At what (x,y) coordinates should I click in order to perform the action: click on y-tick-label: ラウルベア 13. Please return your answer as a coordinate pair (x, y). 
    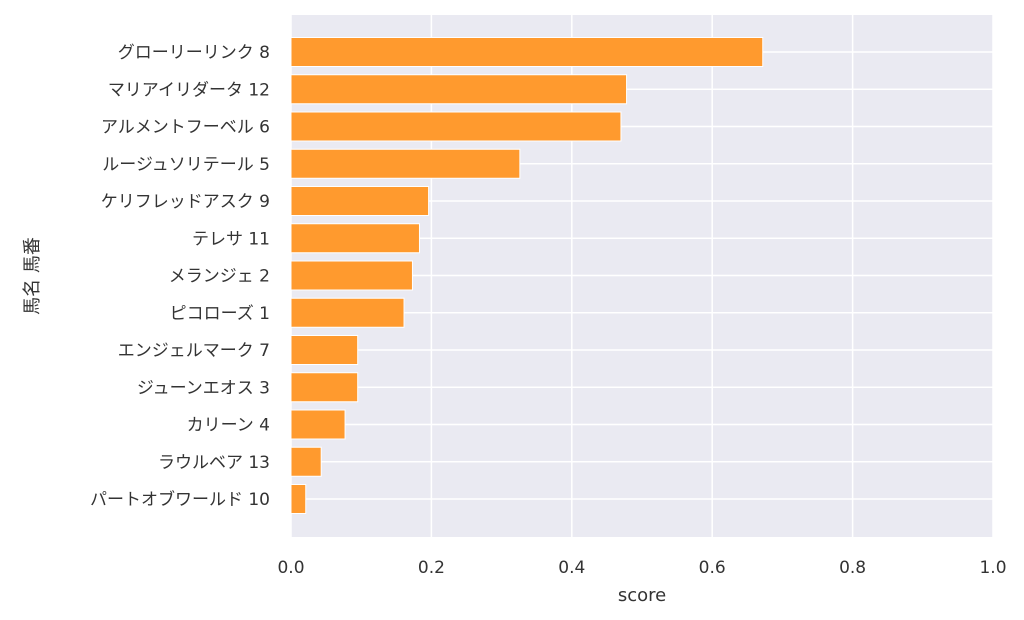
    Looking at the image, I should click on (214, 463).